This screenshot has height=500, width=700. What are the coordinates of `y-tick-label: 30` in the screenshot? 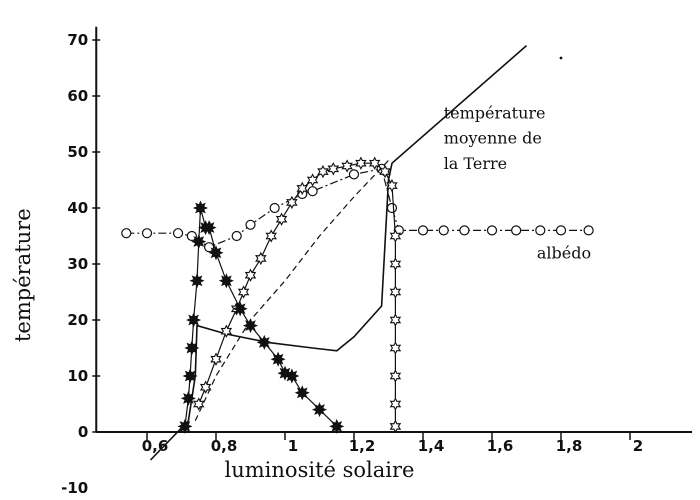 It's located at (77, 264).